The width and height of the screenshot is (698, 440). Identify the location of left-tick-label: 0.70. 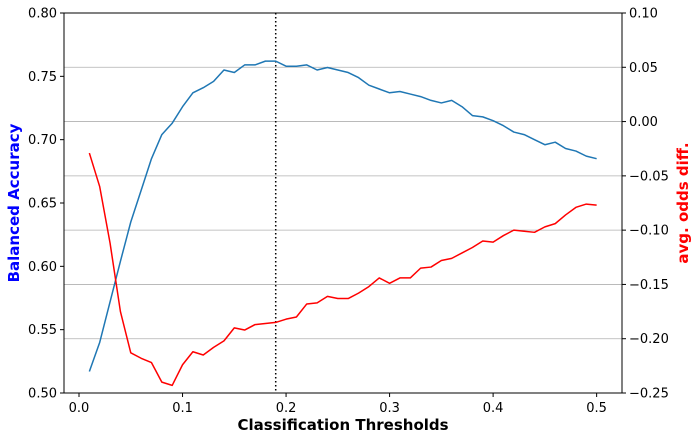
(42, 140).